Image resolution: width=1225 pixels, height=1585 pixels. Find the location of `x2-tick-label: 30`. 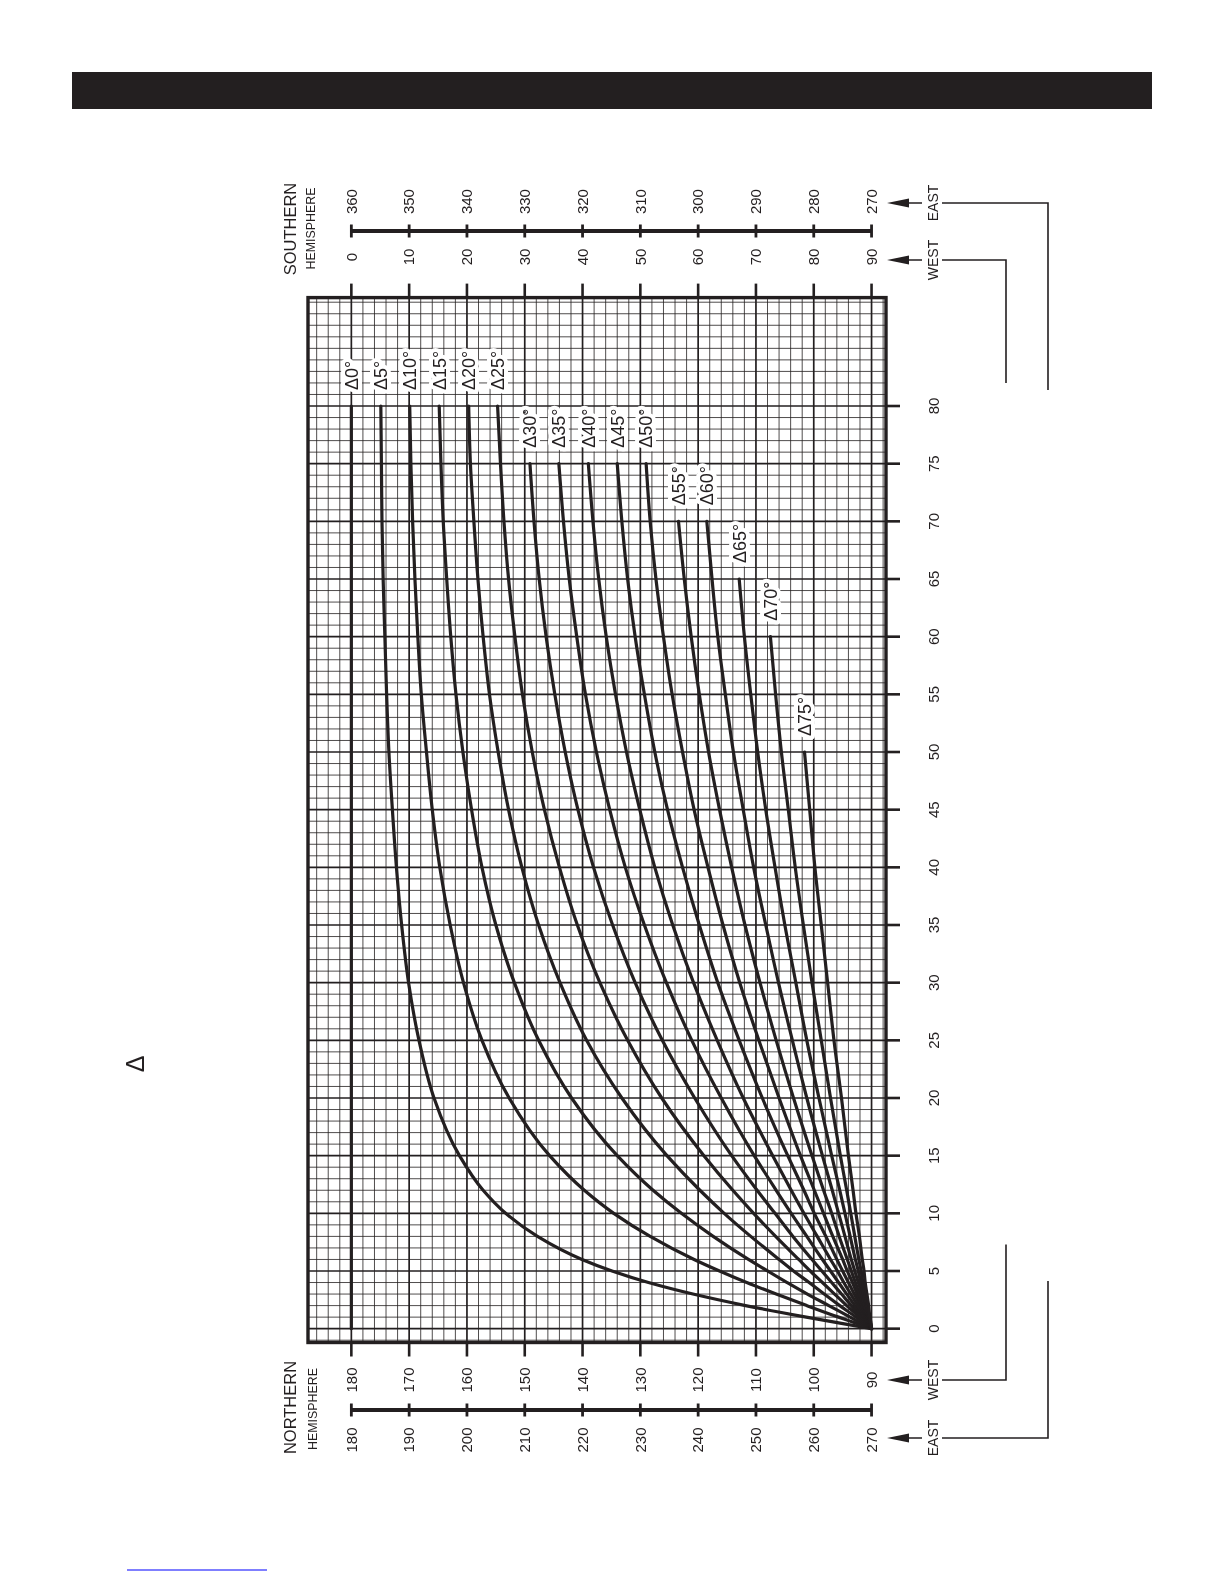

x2-tick-label: 30 is located at coordinates (524, 257).